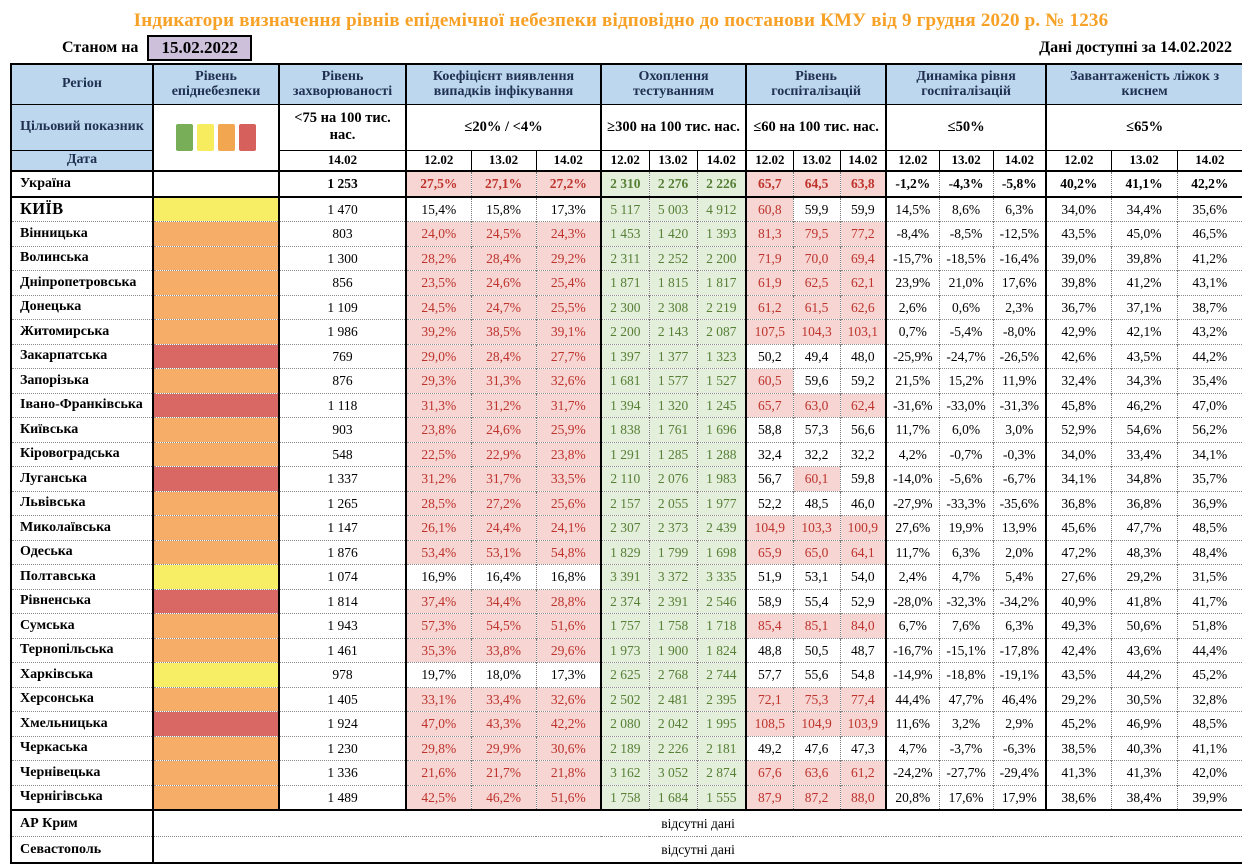  Describe the element at coordinates (625, 184) in the screenshot. I see `test-cell: 2 310` at that location.